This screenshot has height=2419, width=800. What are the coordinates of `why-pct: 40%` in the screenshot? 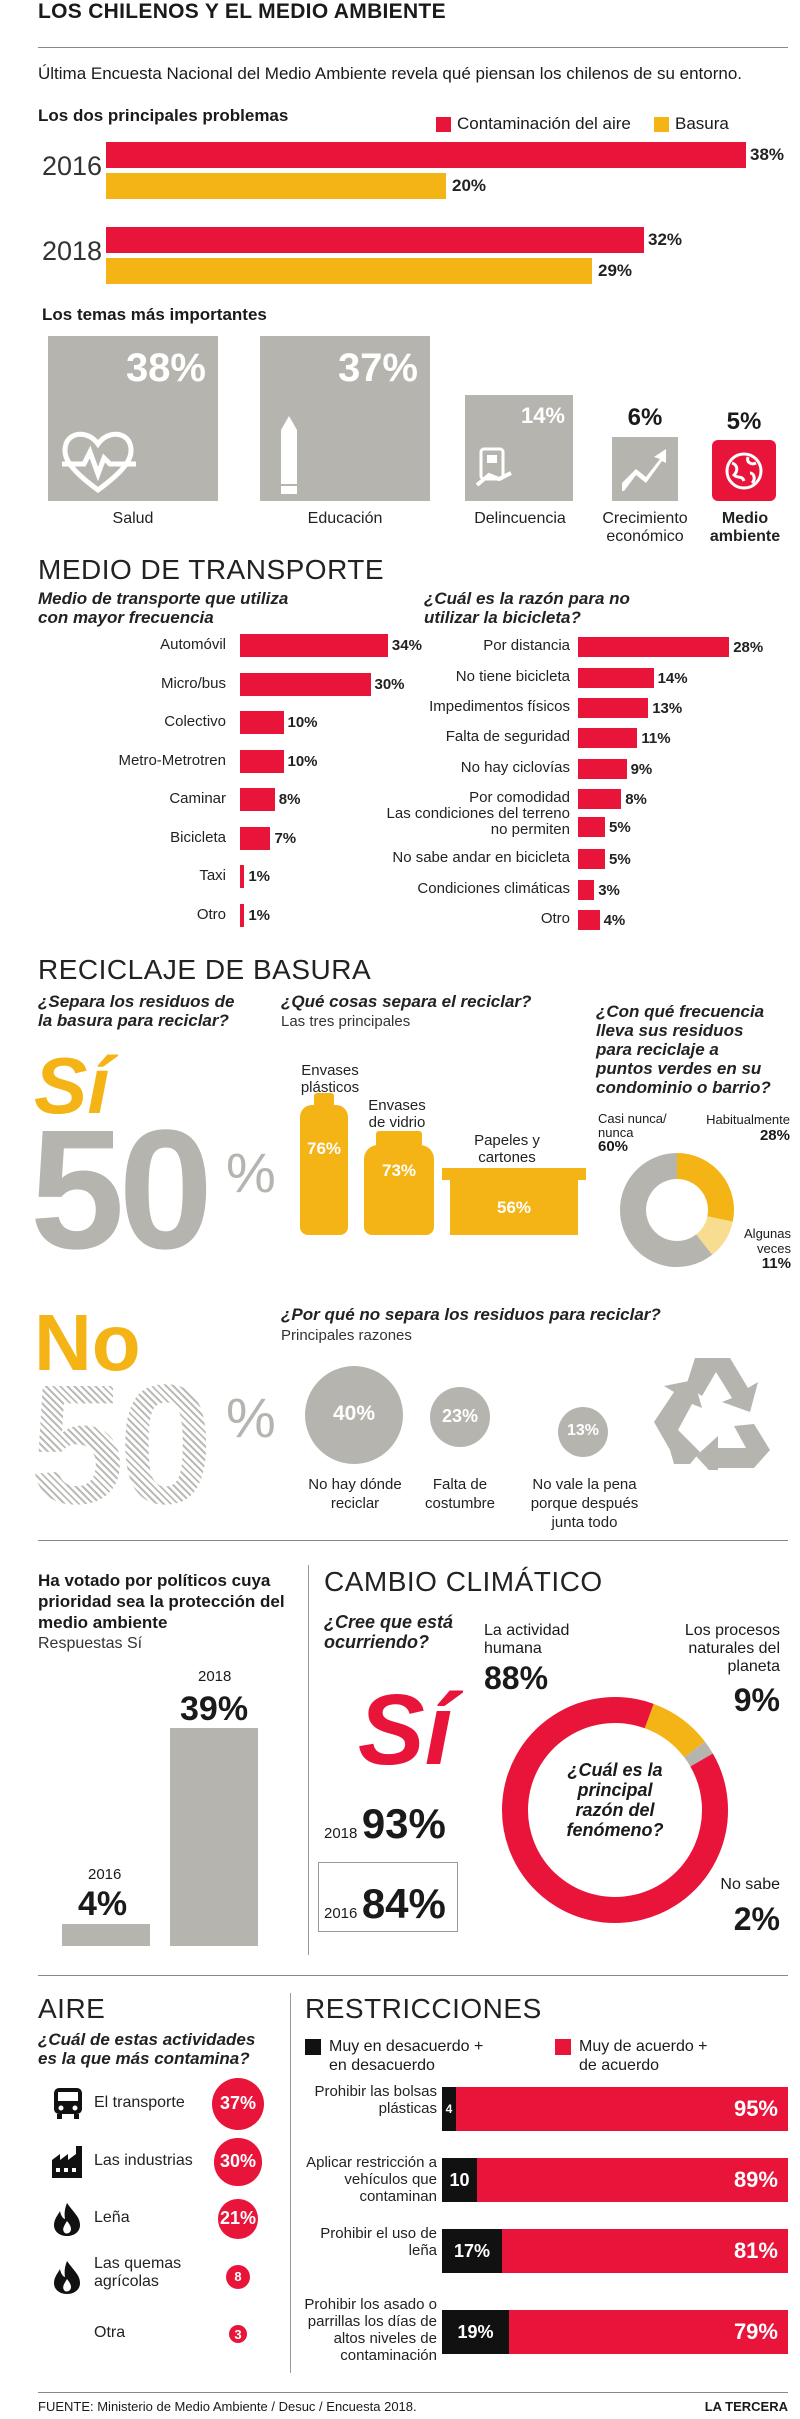 It's located at (354, 1413).